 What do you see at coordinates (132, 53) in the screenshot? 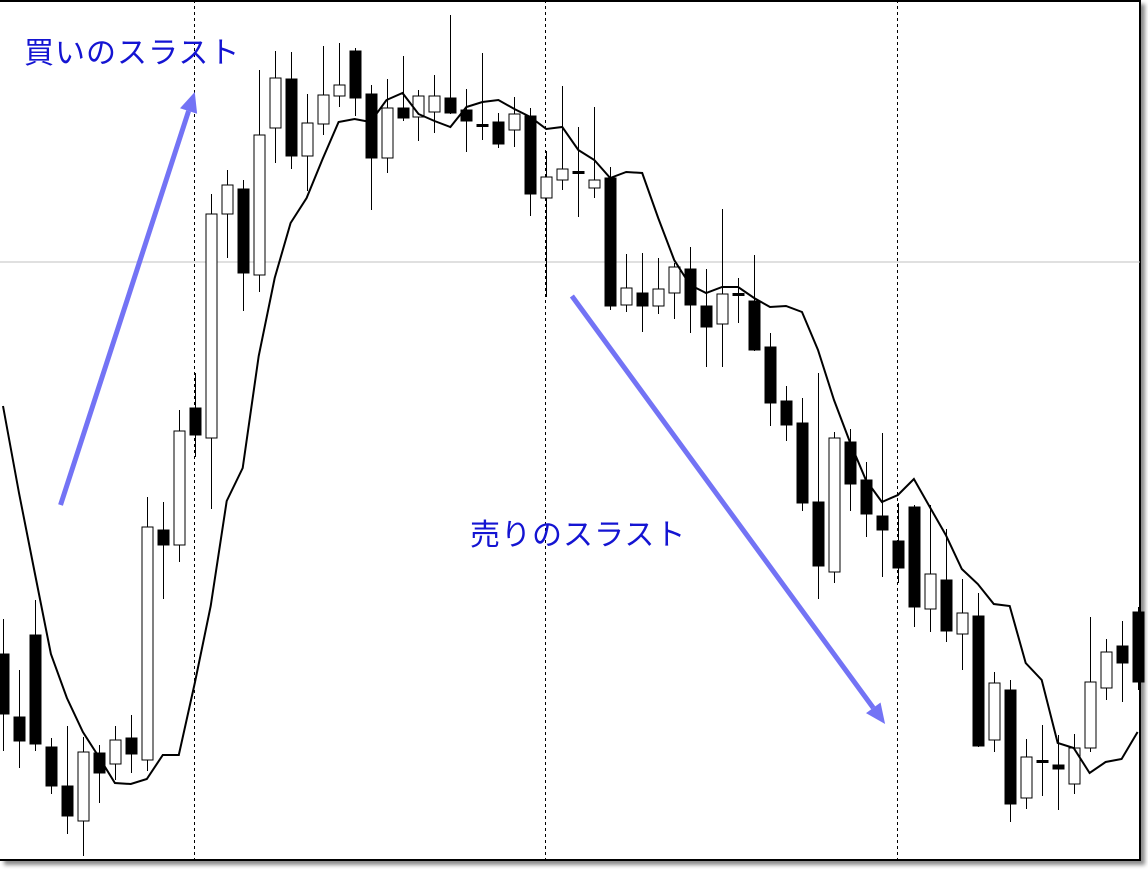
I see `buy-thrust-label: 買いのスラスト` at bounding box center [132, 53].